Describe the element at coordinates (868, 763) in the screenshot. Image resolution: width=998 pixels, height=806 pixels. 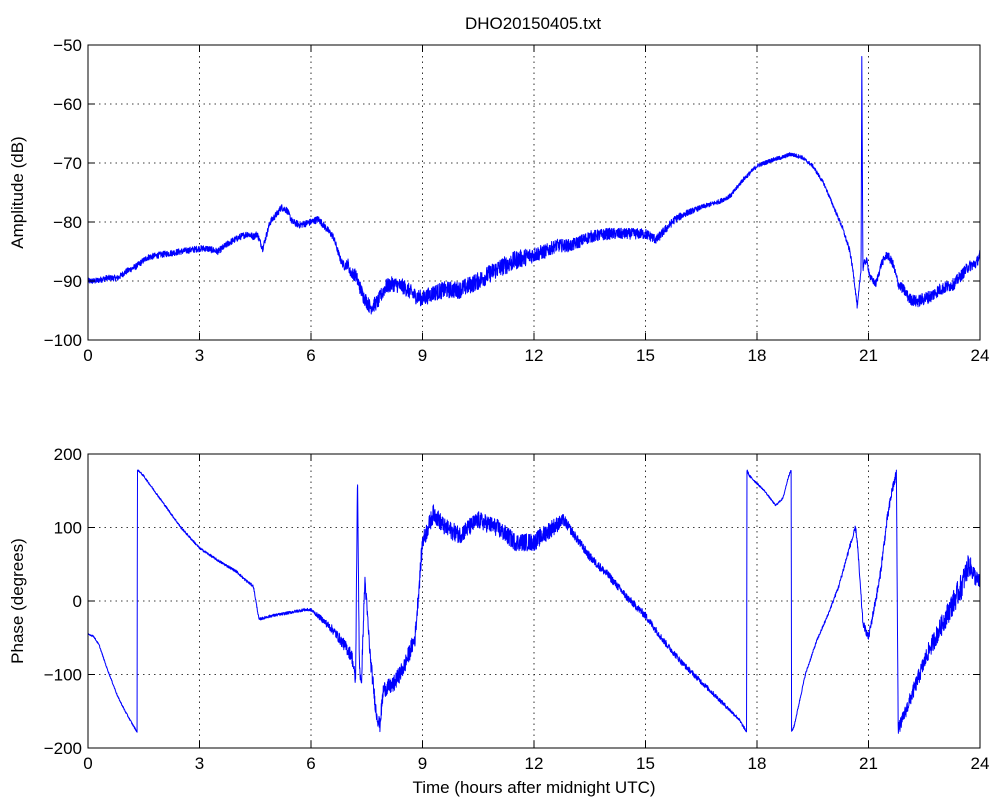
I see `phase-x-tick-label: 21` at that location.